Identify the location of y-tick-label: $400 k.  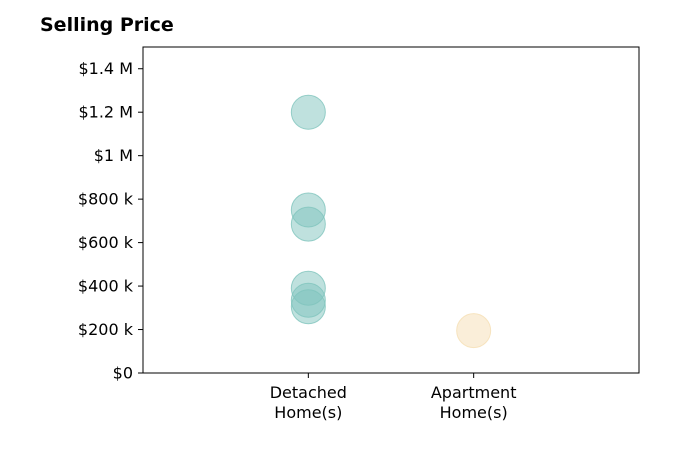
(106, 286).